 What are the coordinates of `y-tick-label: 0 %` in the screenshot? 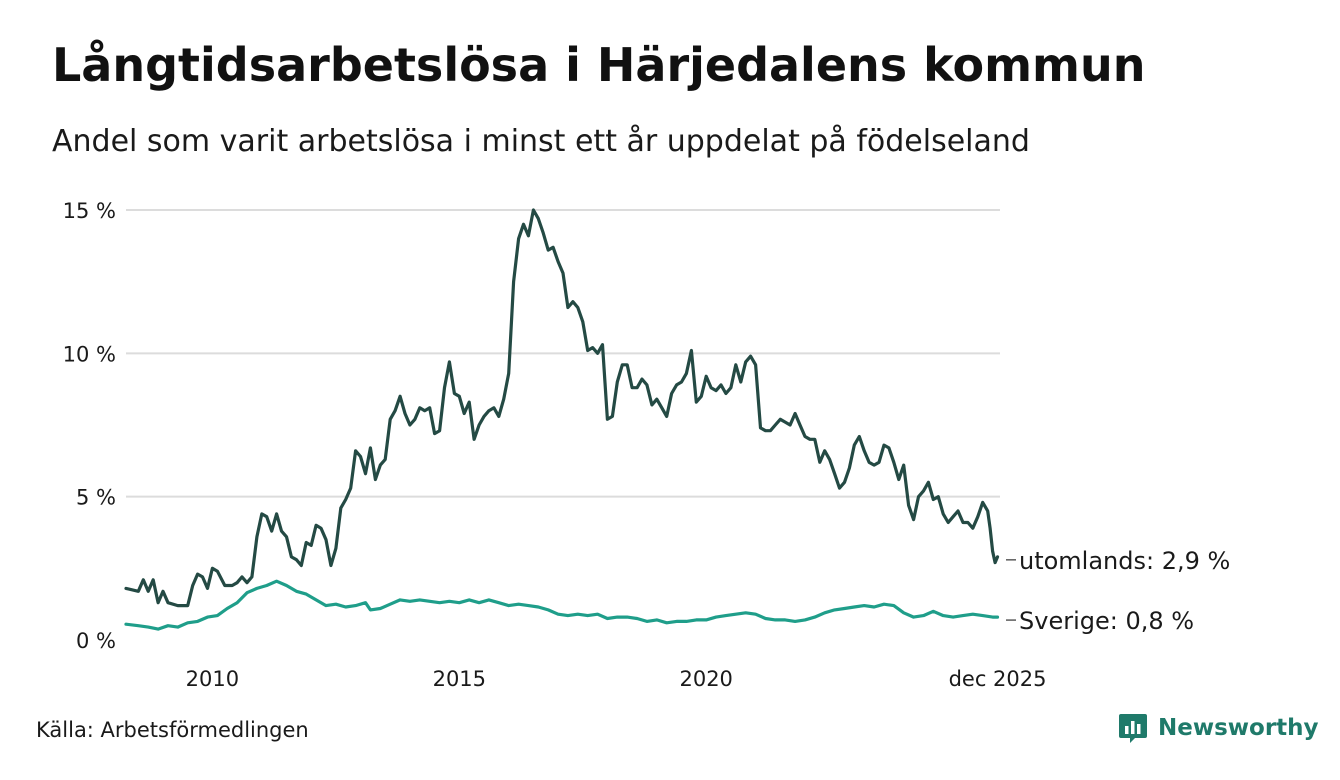 It's located at (96, 641).